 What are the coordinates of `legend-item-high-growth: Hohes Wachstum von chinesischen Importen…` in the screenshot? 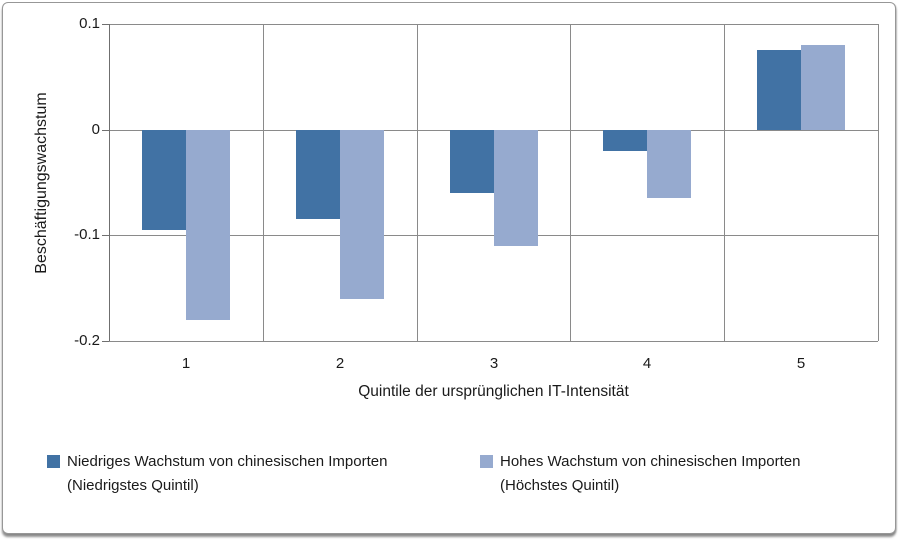 It's located at (670, 474).